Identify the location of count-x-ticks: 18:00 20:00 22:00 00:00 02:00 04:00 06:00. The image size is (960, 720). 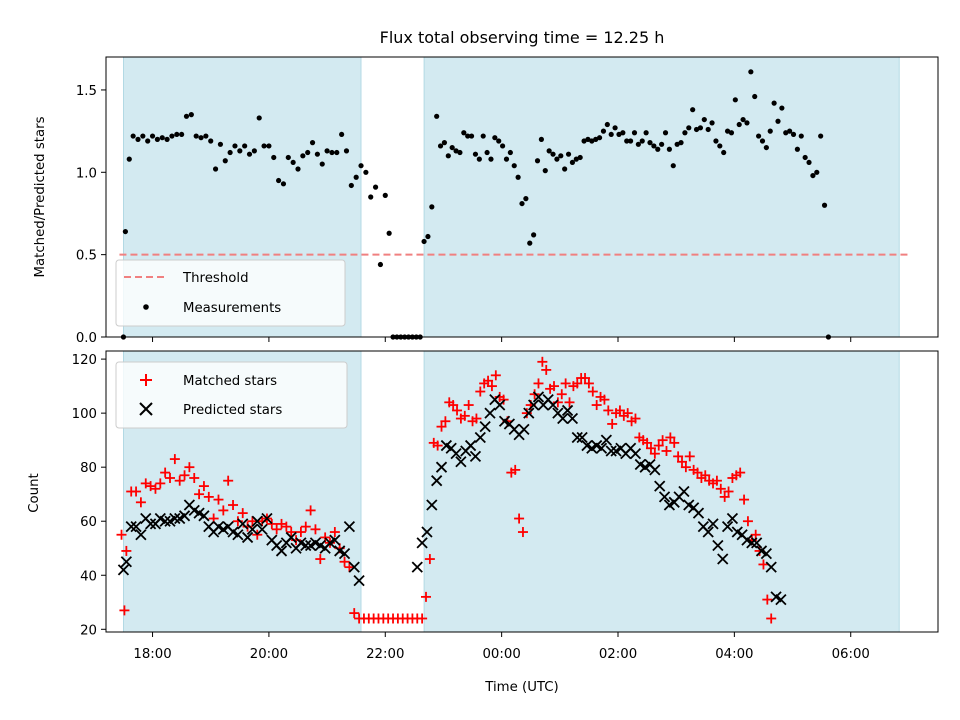
(501, 647).